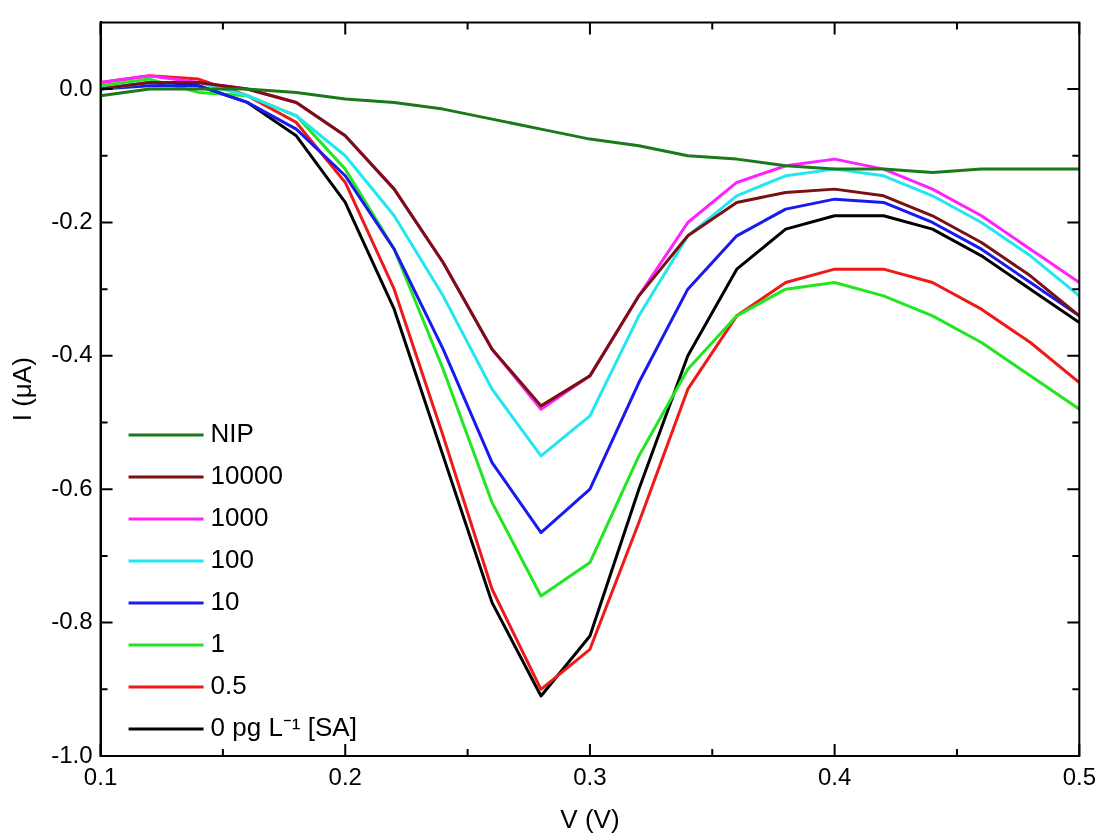 The height and width of the screenshot is (840, 1104). Describe the element at coordinates (21, 389) in the screenshot. I see `y-axis-title: I (μA)` at that location.